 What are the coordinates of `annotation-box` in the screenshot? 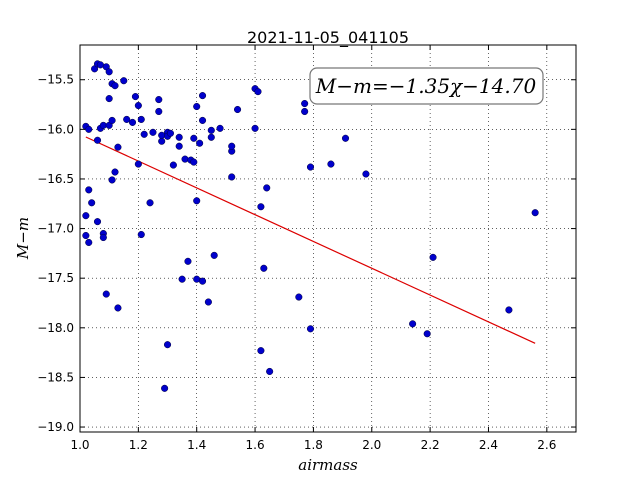 It's located at (426, 86).